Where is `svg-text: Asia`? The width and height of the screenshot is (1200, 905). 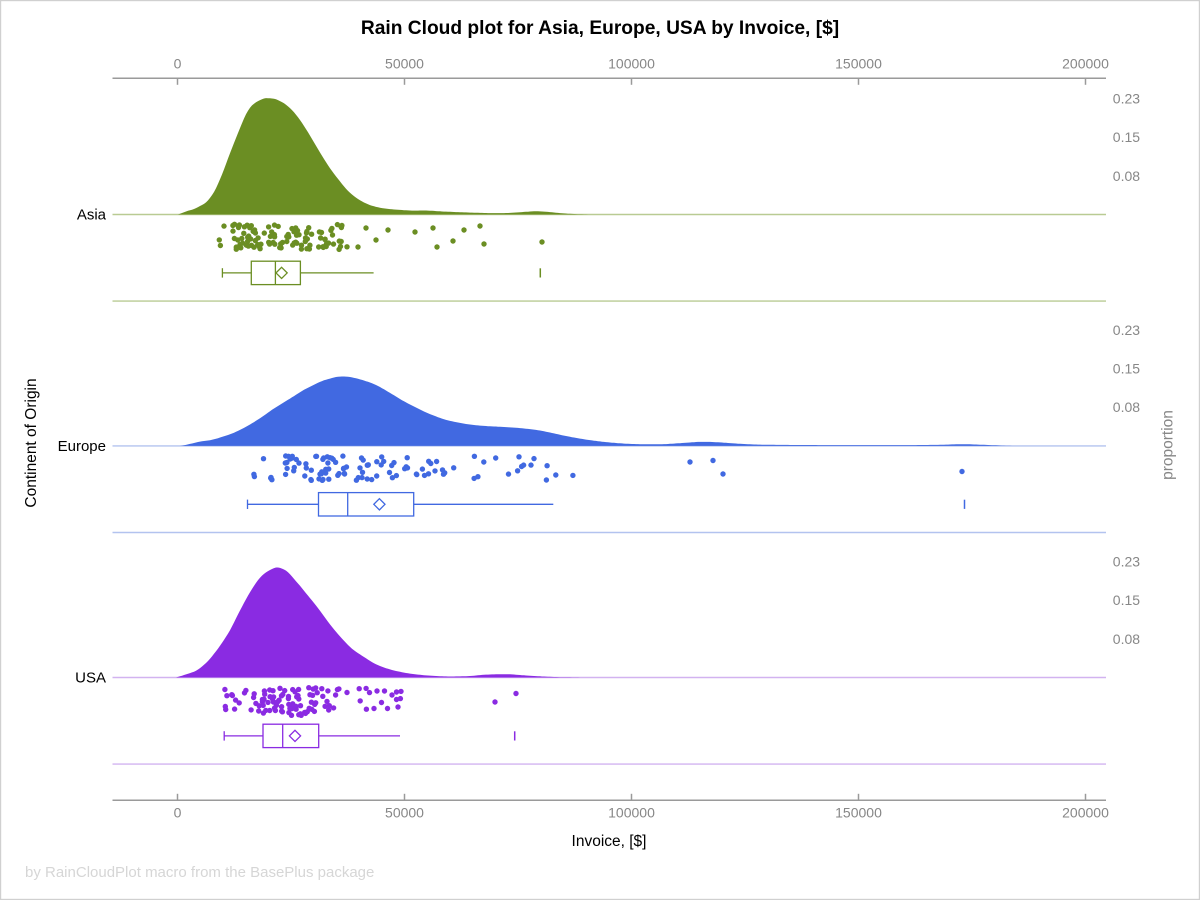
svg-text: Asia is located at coordinates (92, 215).